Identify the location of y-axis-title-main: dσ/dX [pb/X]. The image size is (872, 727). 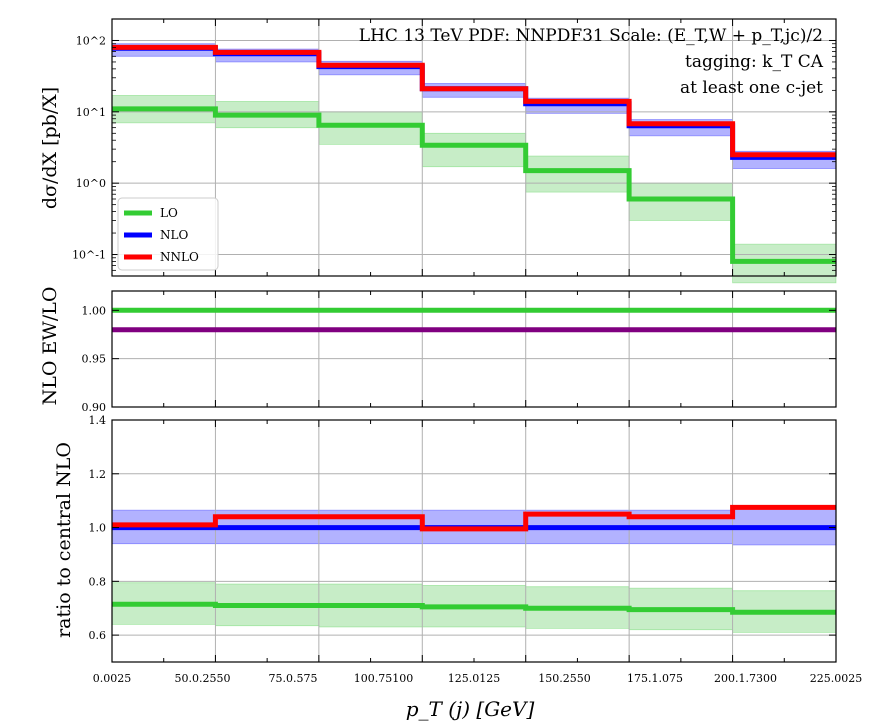
(50, 148).